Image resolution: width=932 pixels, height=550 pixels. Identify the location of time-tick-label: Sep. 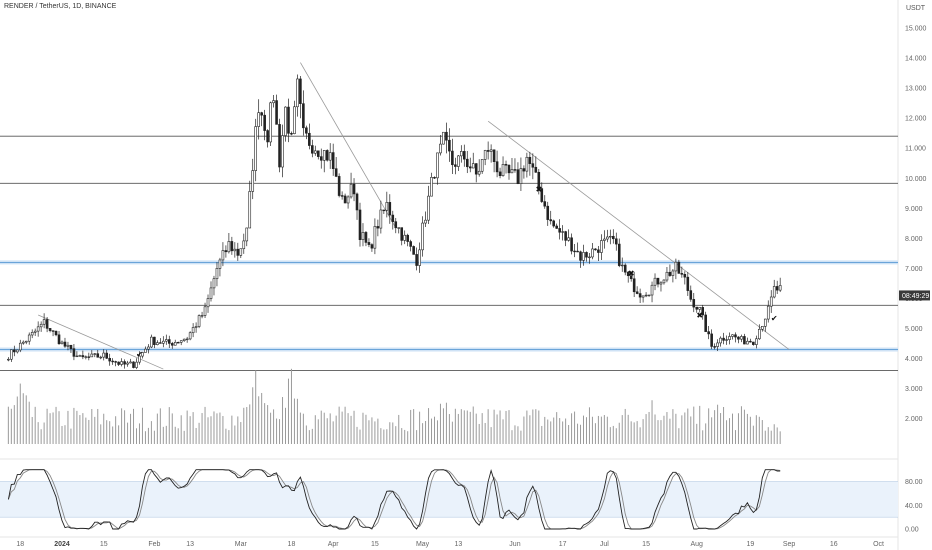
(789, 544).